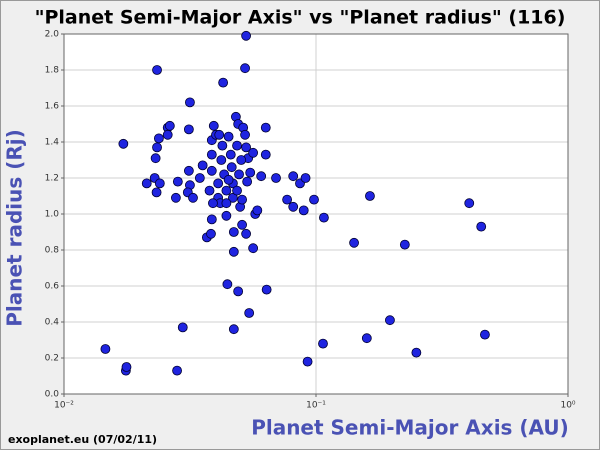 This screenshot has height=450, width=600. What do you see at coordinates (52, 395) in the screenshot?
I see `y-tick-label: 0.0` at bounding box center [52, 395].